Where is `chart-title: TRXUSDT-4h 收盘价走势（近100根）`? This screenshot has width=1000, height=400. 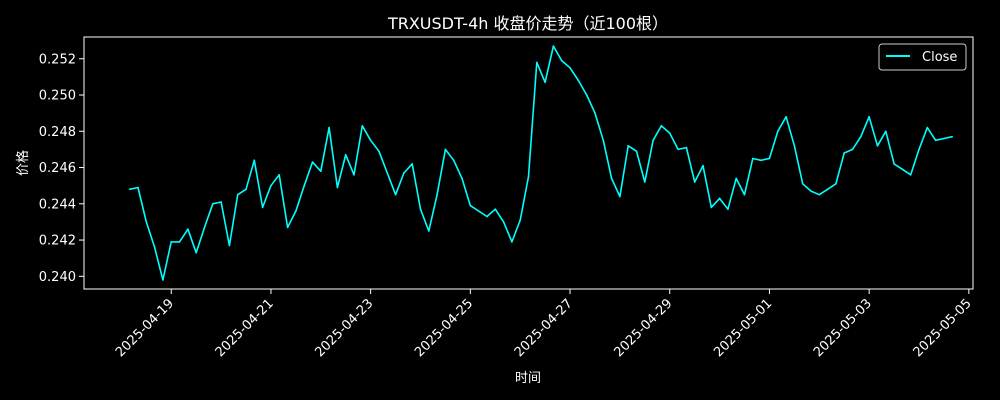
chart-title: TRXUSDT-4h 收盘价走势（近100根） is located at coordinates (527, 23).